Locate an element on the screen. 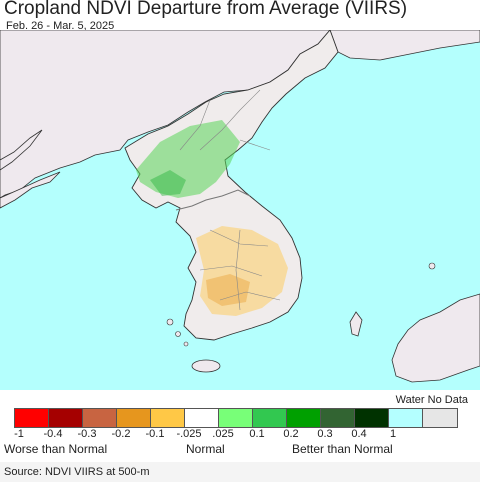 This screenshot has height=482, width=480. legend-tick-label: 0.2 is located at coordinates (291, 434).